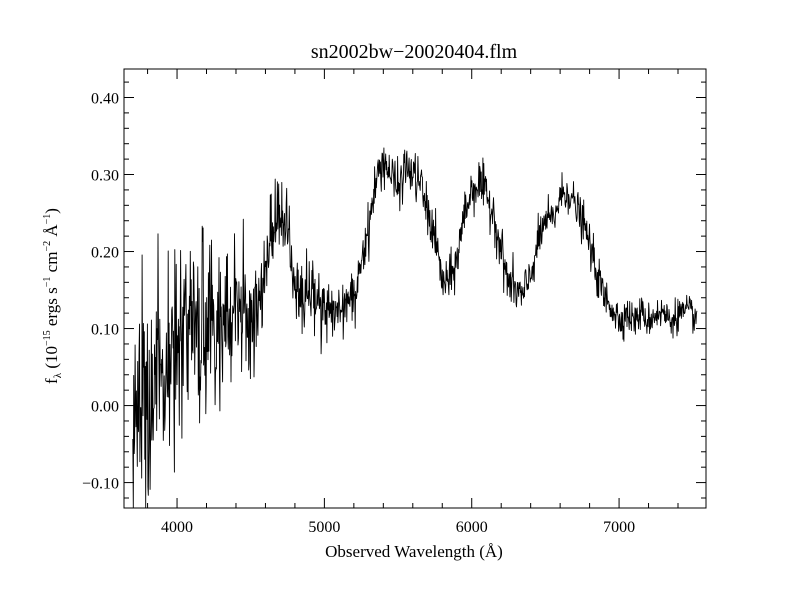  I want to click on x-tick-label: 7000, so click(619, 527).